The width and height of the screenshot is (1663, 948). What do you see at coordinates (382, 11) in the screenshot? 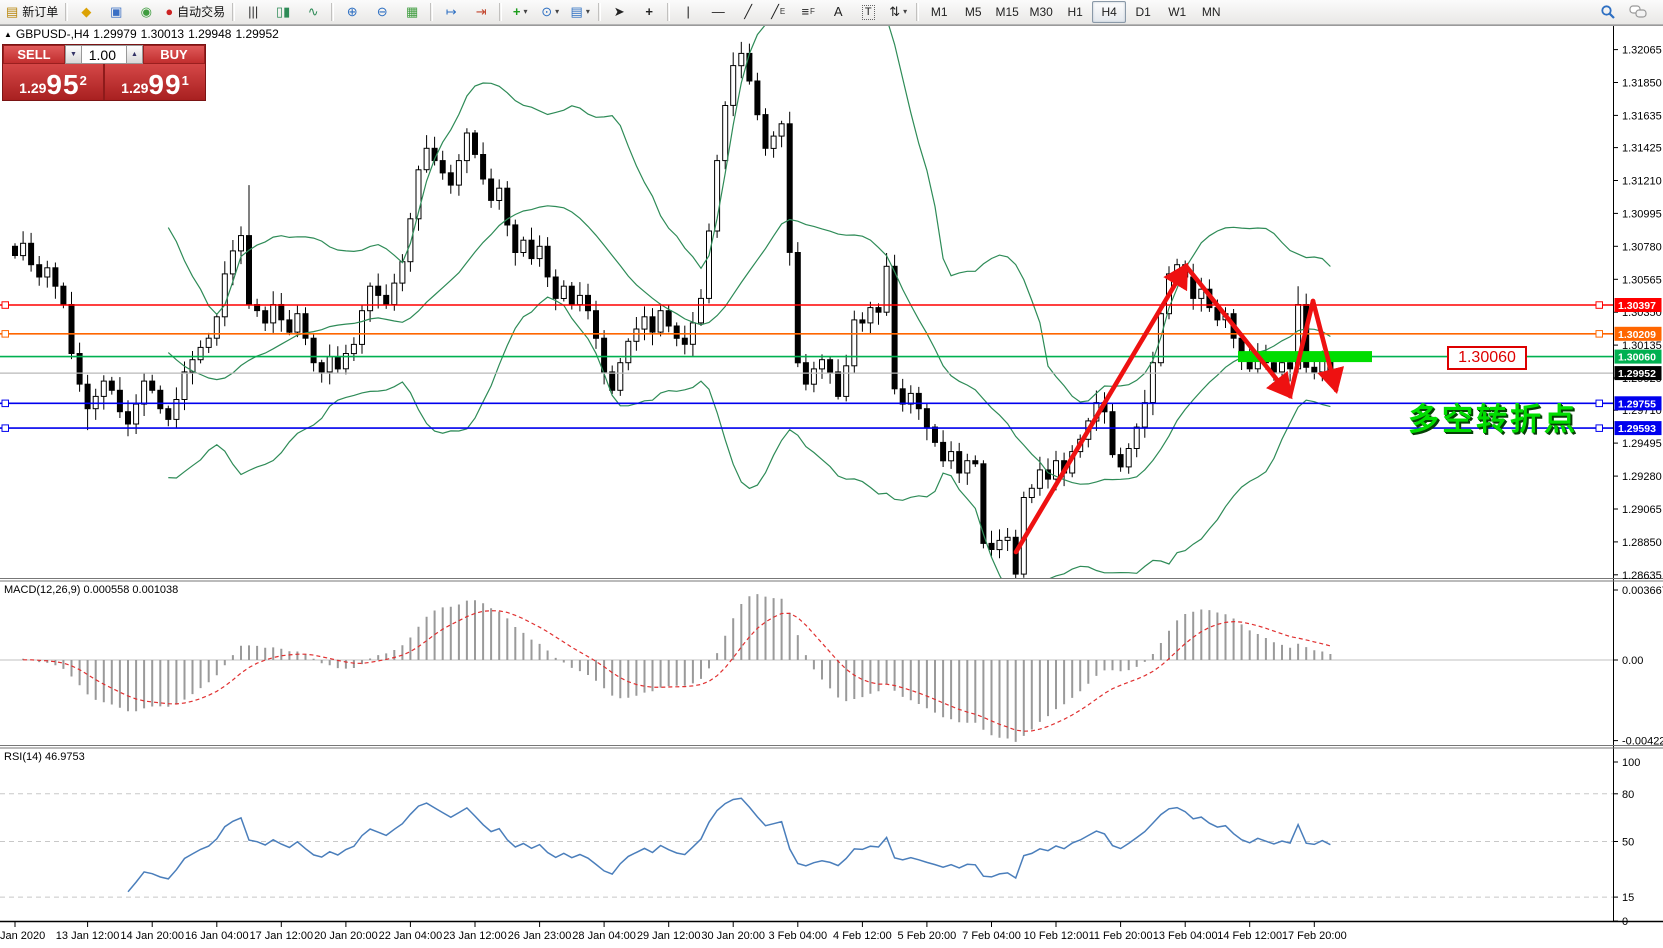
I see `zoom-out-icon: ⊖` at bounding box center [382, 11].